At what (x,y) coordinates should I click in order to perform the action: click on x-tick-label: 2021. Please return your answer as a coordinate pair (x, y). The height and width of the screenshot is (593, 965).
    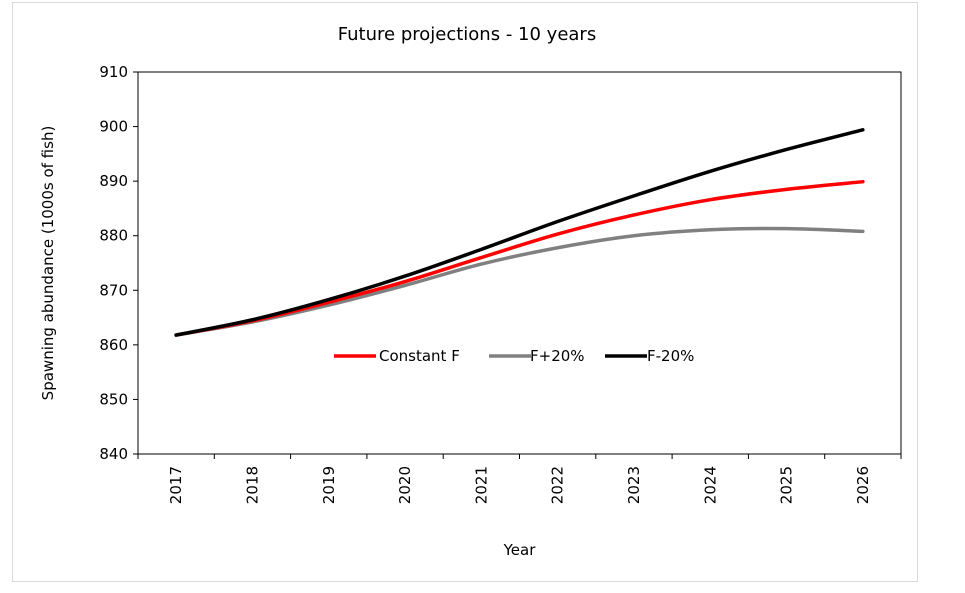
    Looking at the image, I should click on (481, 485).